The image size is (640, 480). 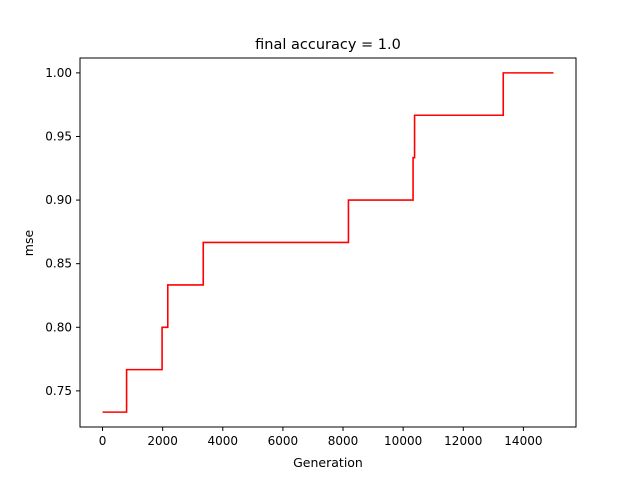 I want to click on x-tick-label: 8000, so click(x=343, y=441).